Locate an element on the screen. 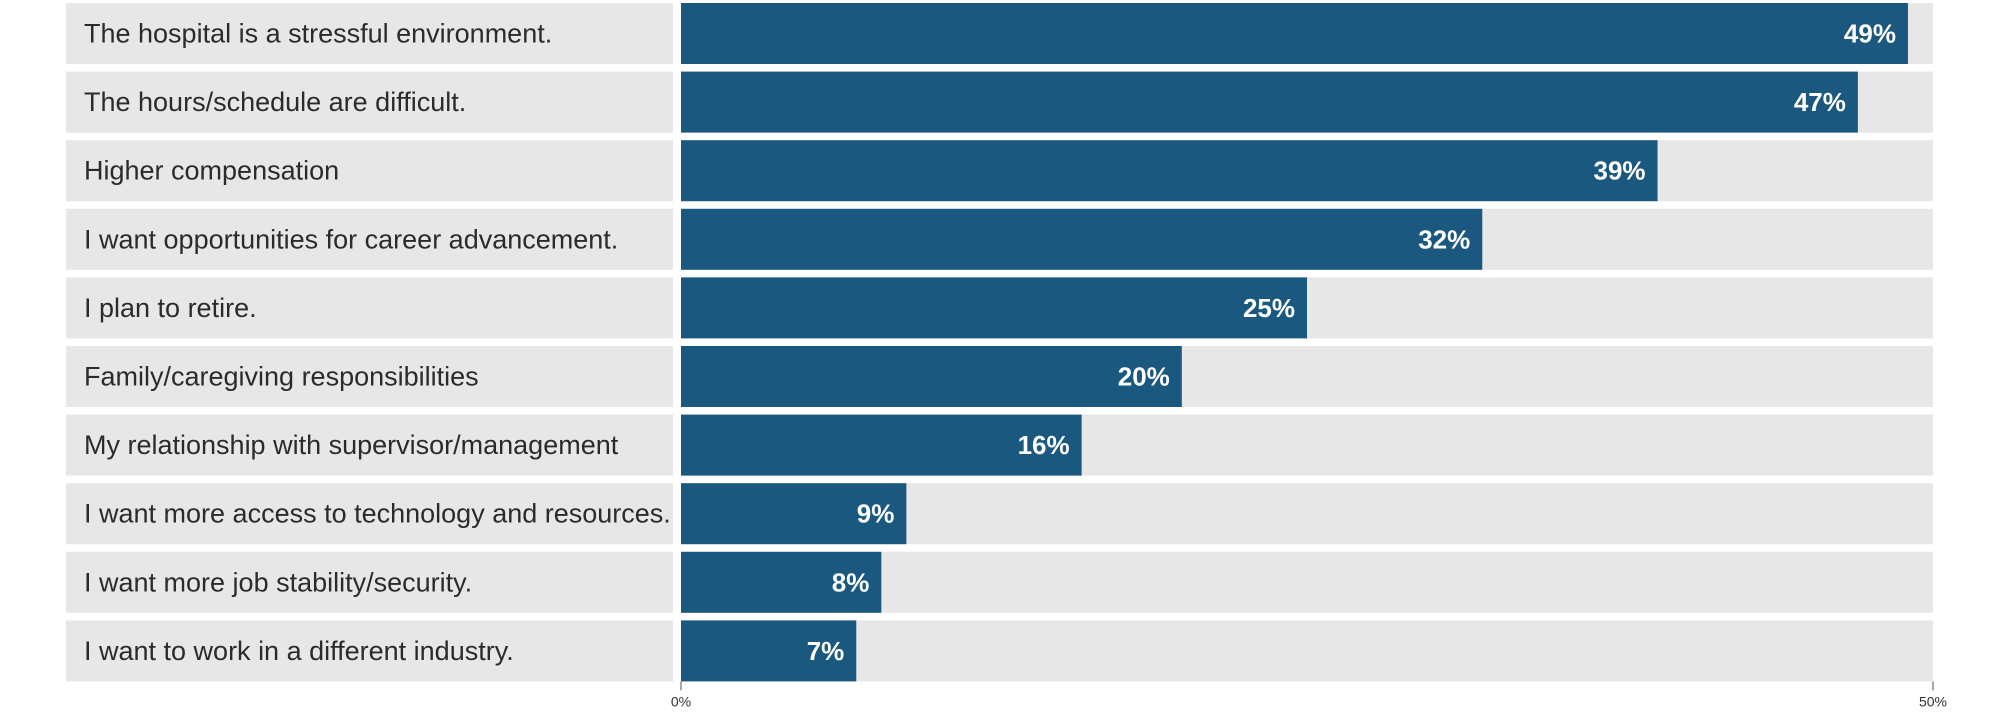  category-label: I want to work in a different industry. is located at coordinates (299, 651).